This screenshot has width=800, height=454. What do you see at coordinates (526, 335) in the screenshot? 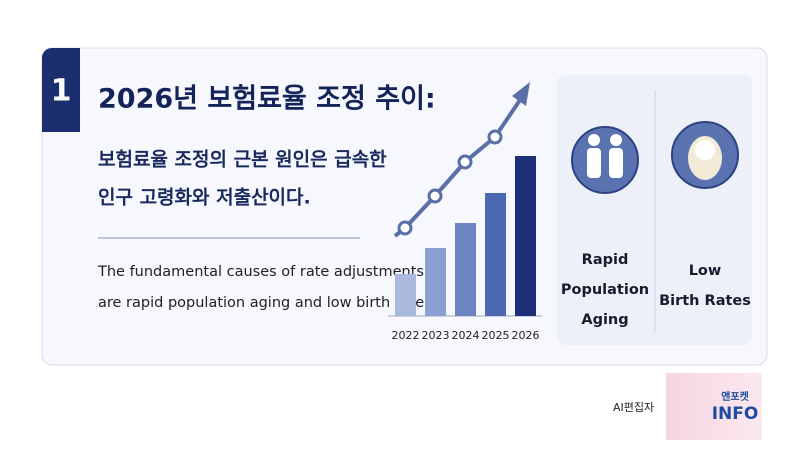
I see `x-tick-label: 2026` at bounding box center [526, 335].